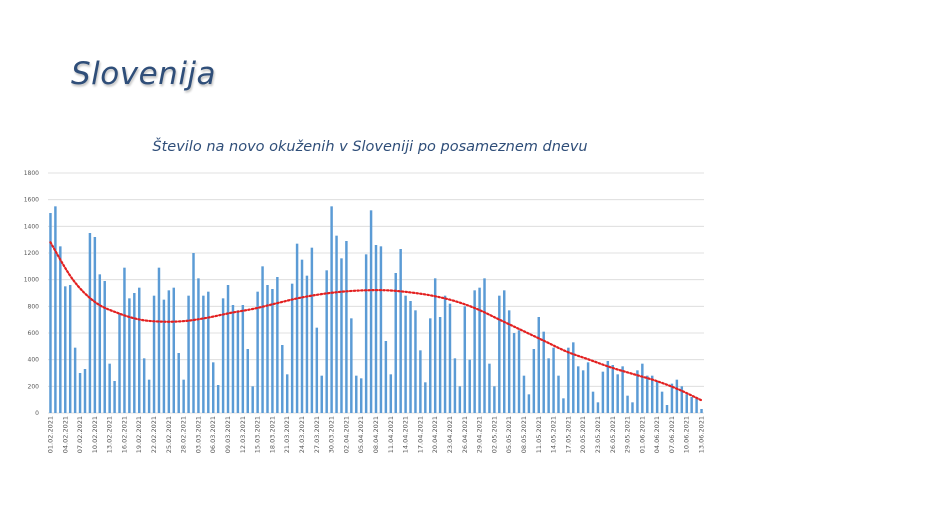 This screenshot has height=529, width=940. I want to click on x-tick-label: 26.05.2021, so click(613, 434).